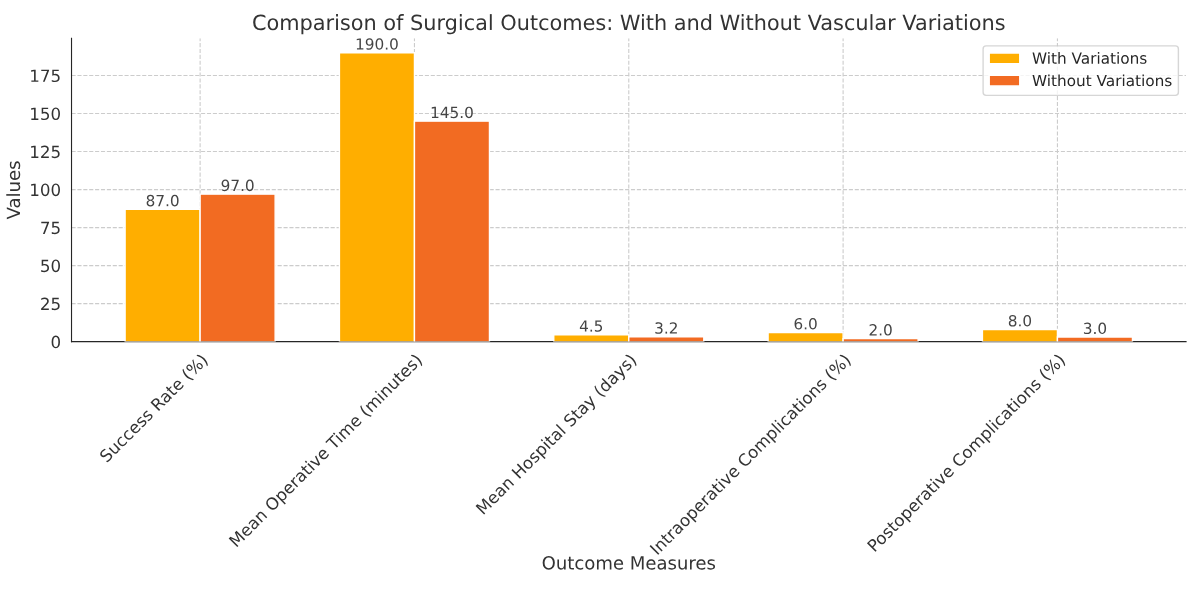 The image size is (1192, 589). What do you see at coordinates (629, 24) in the screenshot?
I see `chart-title: Comparison of Surgical Outcomes: With and Without Vascular Variations` at bounding box center [629, 24].